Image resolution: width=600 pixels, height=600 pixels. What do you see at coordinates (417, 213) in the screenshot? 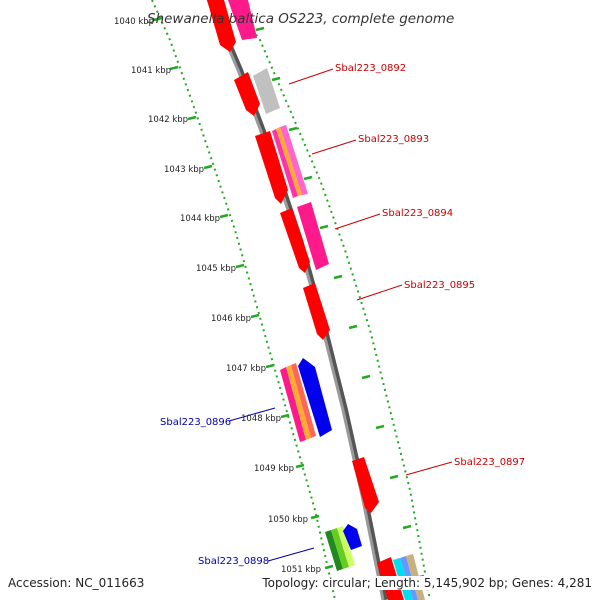
I see `gene-label-sbal223-0894: Sbal223_0894` at bounding box center [417, 213].